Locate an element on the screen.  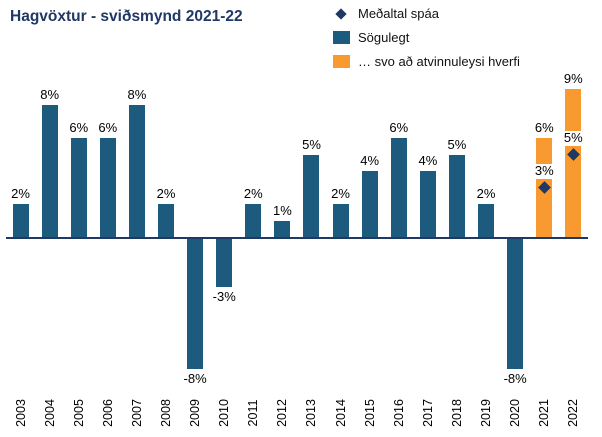
x-tick-2010: 2010 is located at coordinates (224, 415).